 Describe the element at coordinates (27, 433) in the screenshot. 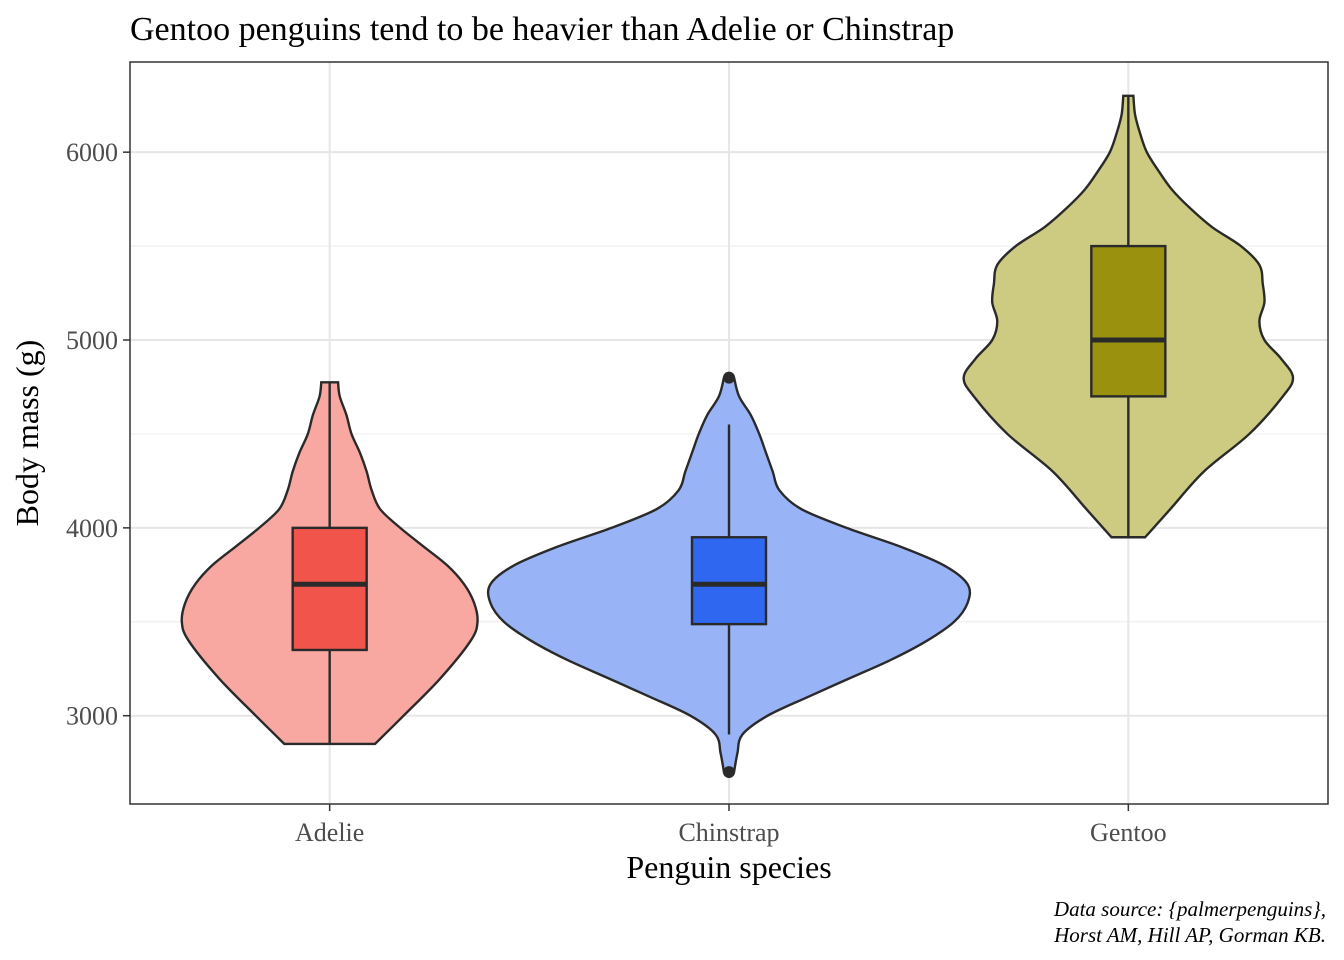

I see `y-axis-title: Body mass (g)` at that location.